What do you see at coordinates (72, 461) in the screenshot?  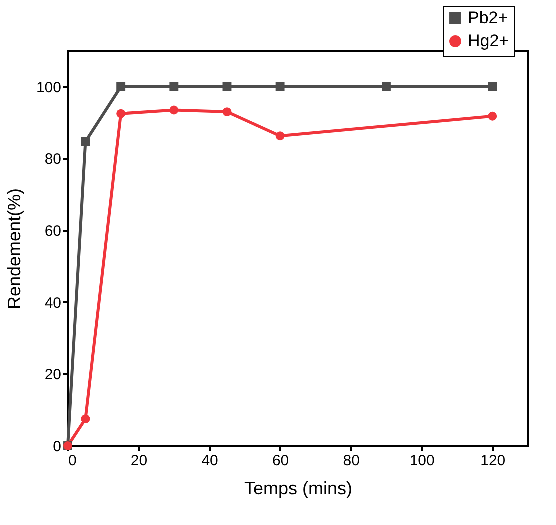 I see `x-tick-label: 0` at bounding box center [72, 461].